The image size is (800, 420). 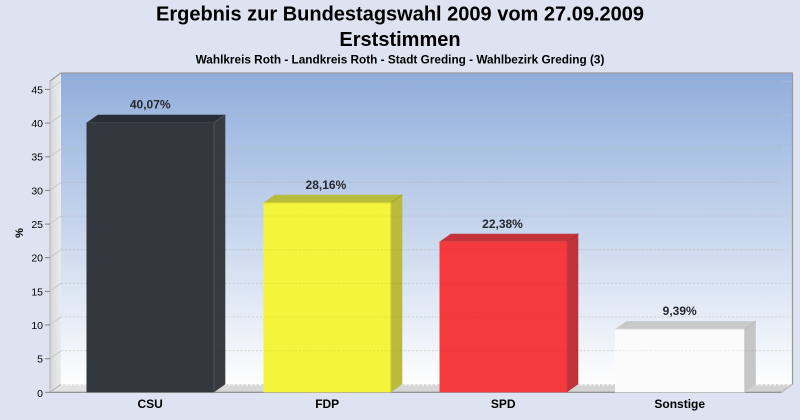 What do you see at coordinates (40, 394) in the screenshot?
I see `svg-text: 0` at bounding box center [40, 394].